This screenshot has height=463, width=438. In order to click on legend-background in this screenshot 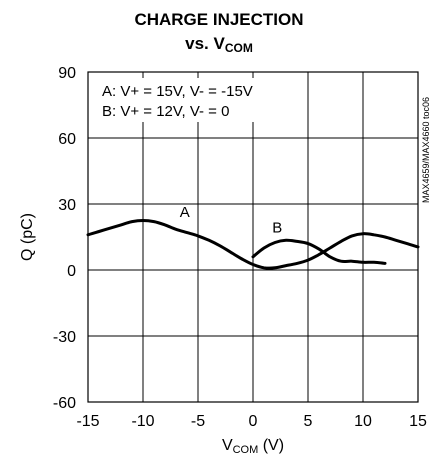, I will do `click(191, 100)`.